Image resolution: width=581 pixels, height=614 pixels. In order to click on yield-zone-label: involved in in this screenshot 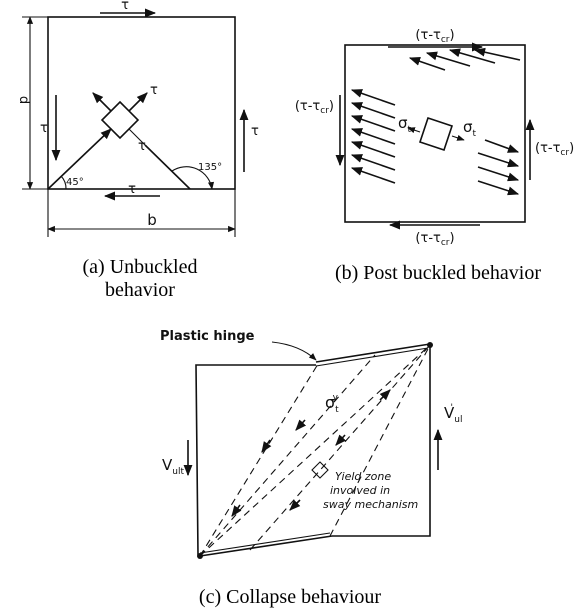, I will do `click(360, 490)`.